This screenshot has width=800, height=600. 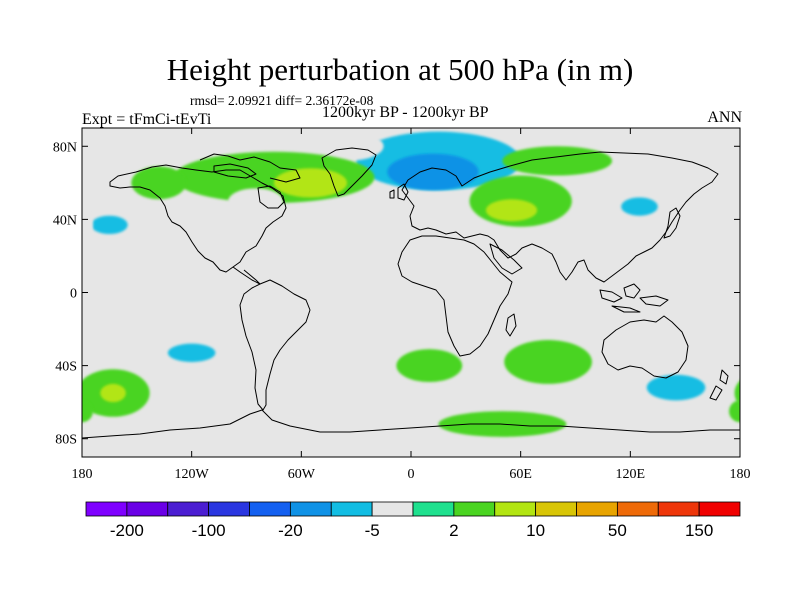 What do you see at coordinates (520, 474) in the screenshot?
I see `x-tick-label: 60E` at bounding box center [520, 474].